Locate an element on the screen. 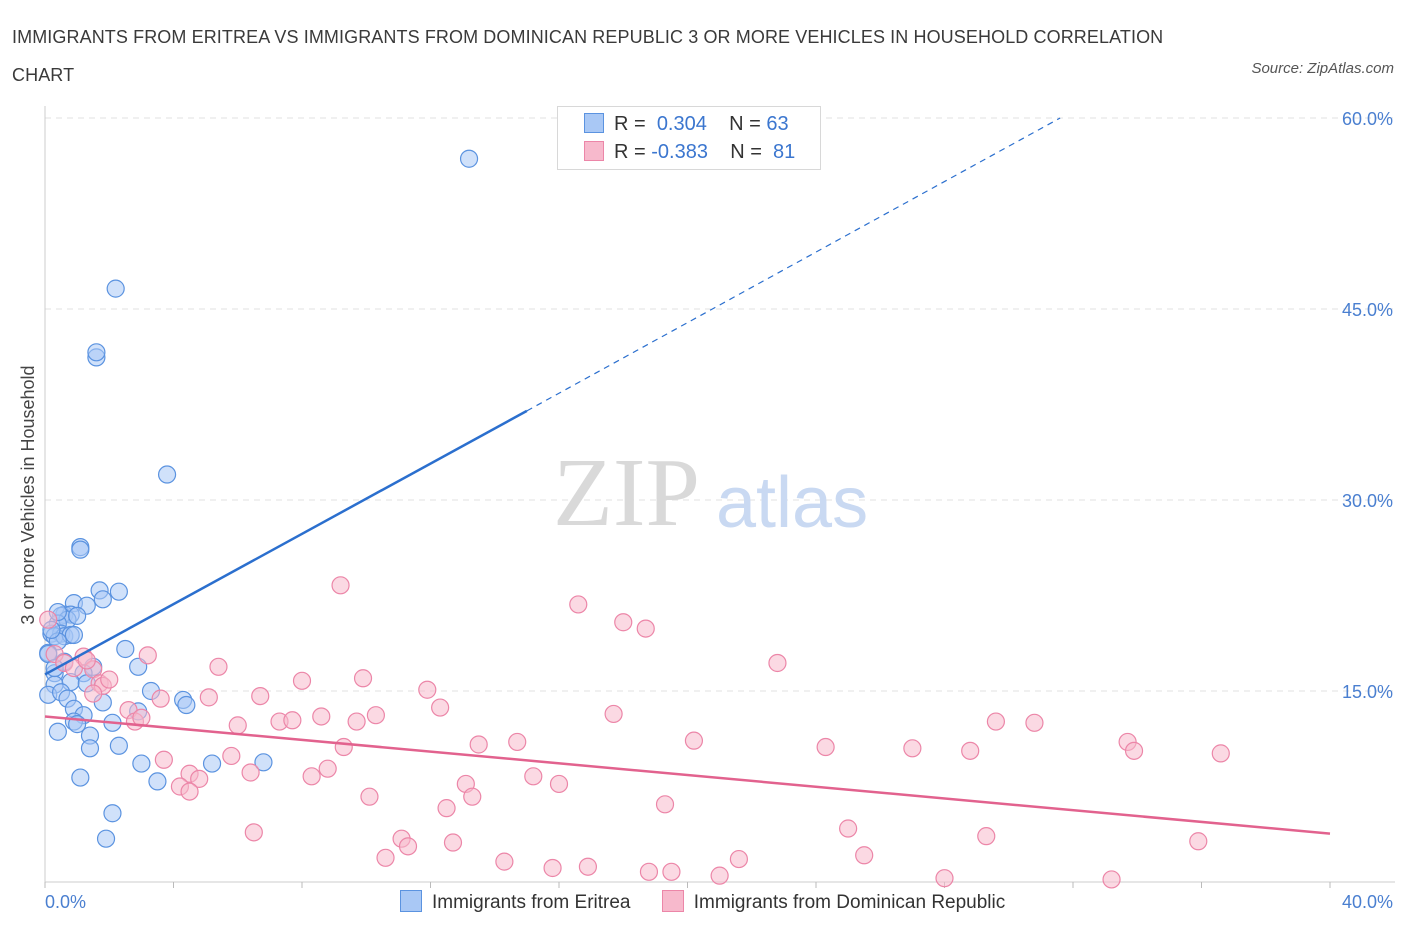  chart-title-line-2: CHART is located at coordinates (43, 75).